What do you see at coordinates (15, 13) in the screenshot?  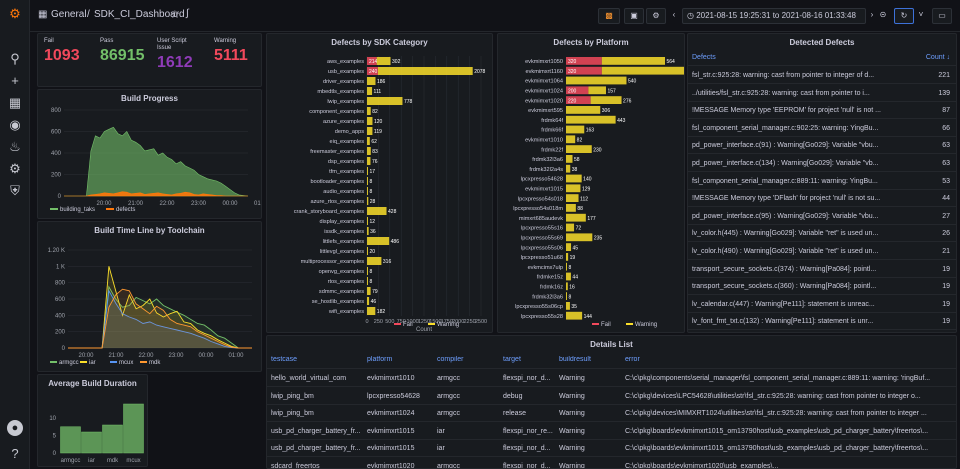 I see `grafana-logo-icon: ⚙` at bounding box center [15, 13].